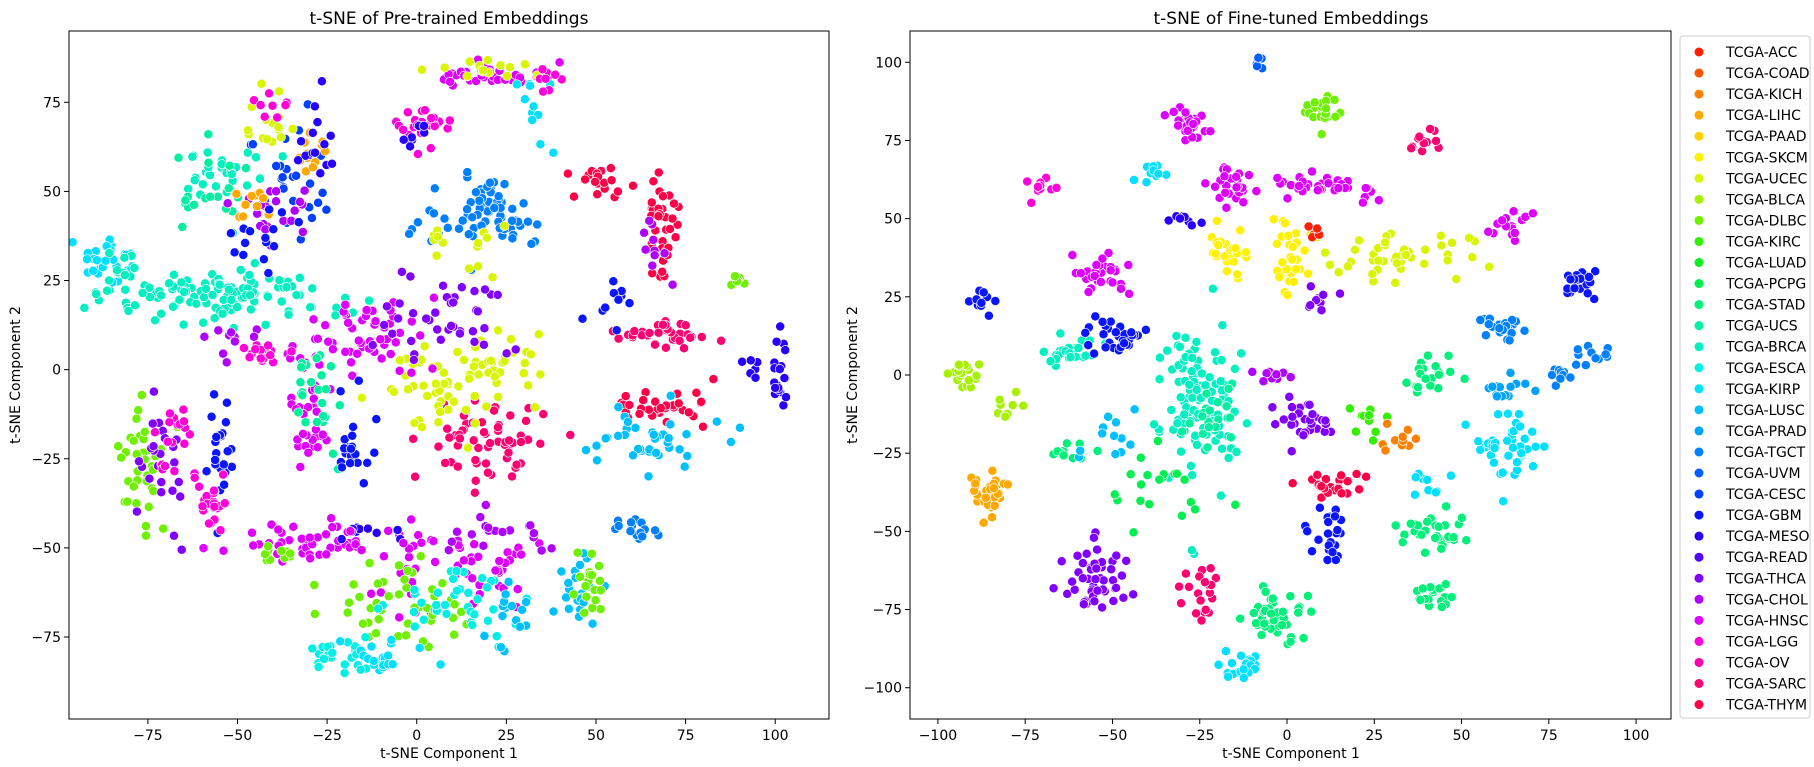  What do you see at coordinates (1291, 754) in the screenshot?
I see `finetuned-x-axis-label: t-SNE Component 1` at bounding box center [1291, 754].